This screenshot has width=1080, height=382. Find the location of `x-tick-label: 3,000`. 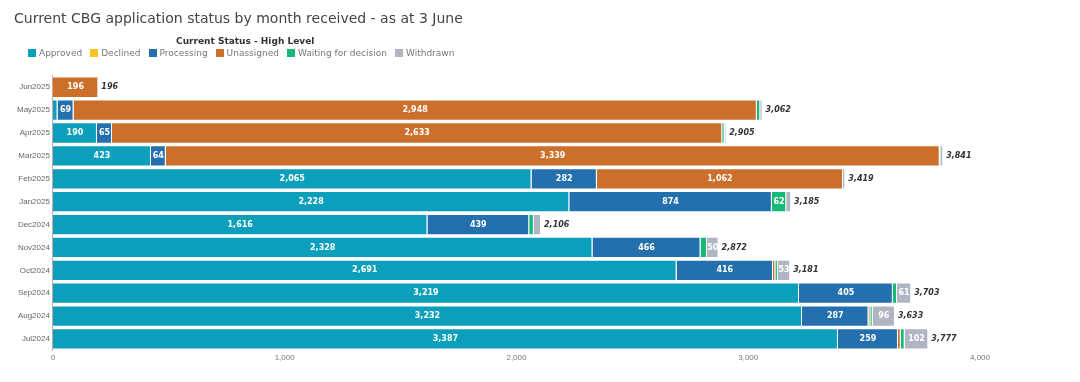

x-tick-label: 3,000 is located at coordinates (748, 358).